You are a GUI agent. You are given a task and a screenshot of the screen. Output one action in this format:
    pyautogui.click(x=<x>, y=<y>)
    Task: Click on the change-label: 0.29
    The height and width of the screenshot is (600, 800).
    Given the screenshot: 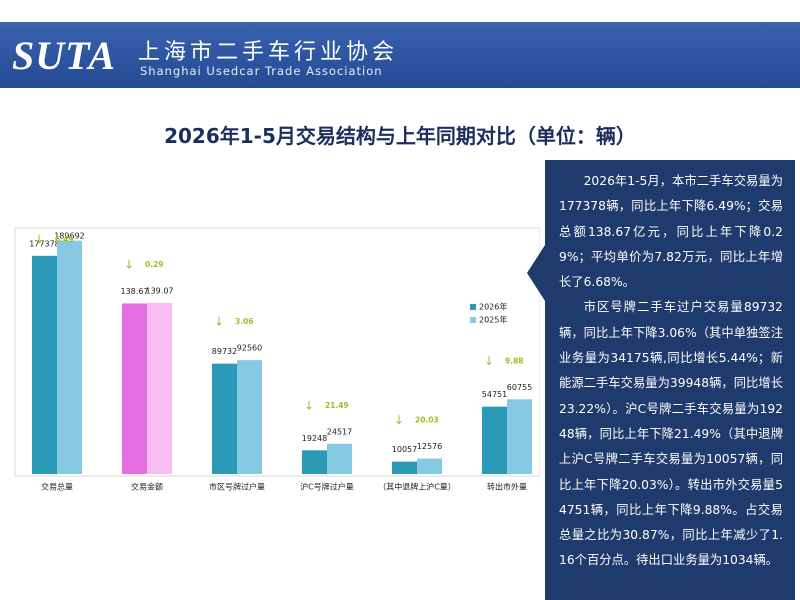 What is the action you would take?
    pyautogui.click(x=154, y=264)
    